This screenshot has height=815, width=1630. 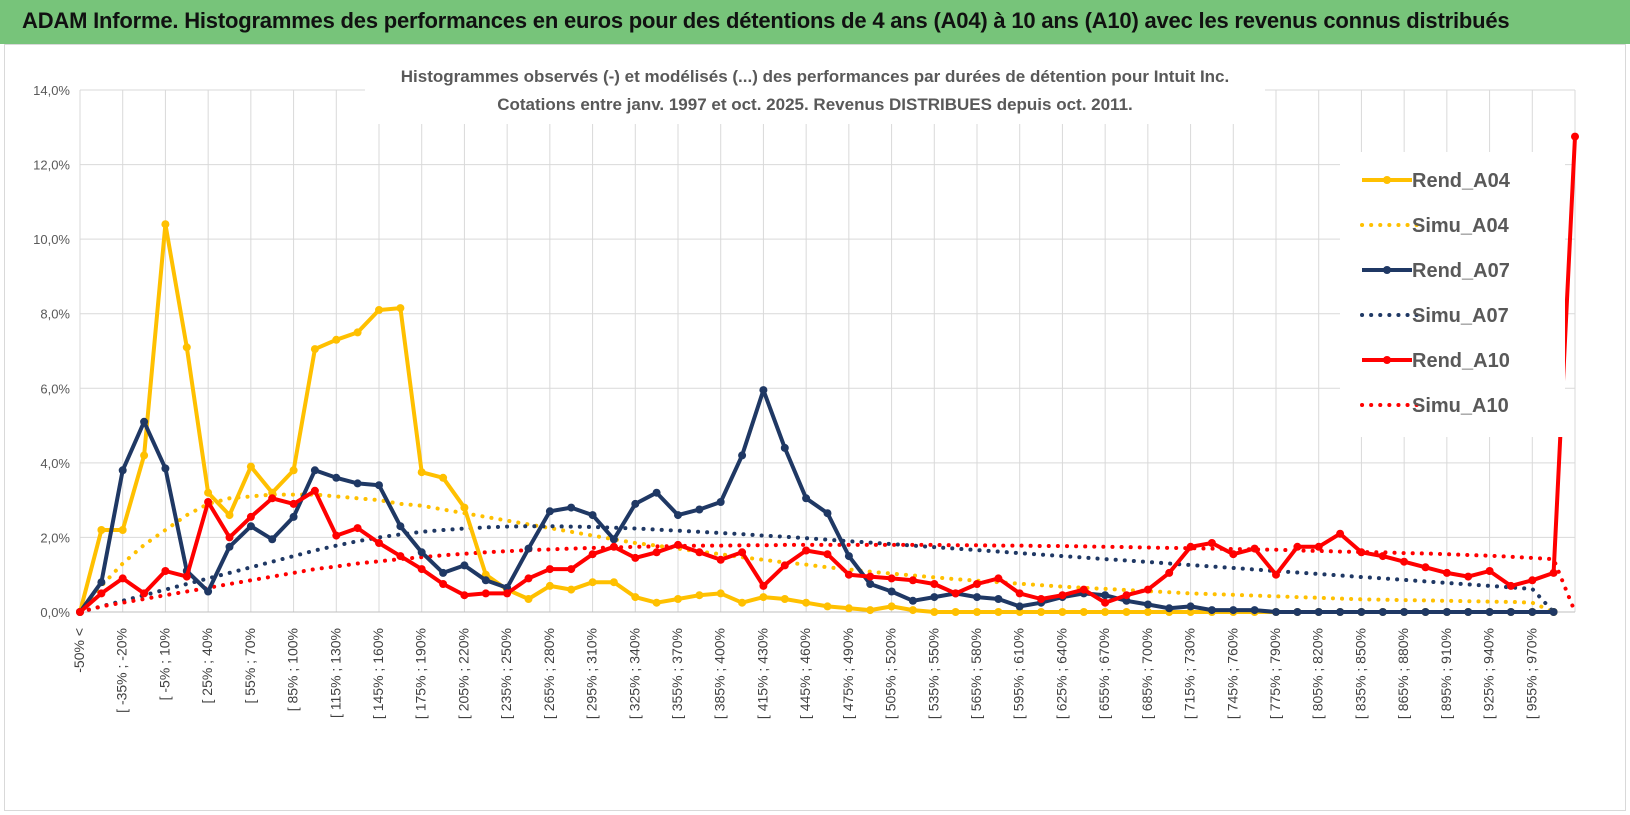 What do you see at coordinates (51, 90) in the screenshot?
I see `y-tick-label: 14,0%` at bounding box center [51, 90].